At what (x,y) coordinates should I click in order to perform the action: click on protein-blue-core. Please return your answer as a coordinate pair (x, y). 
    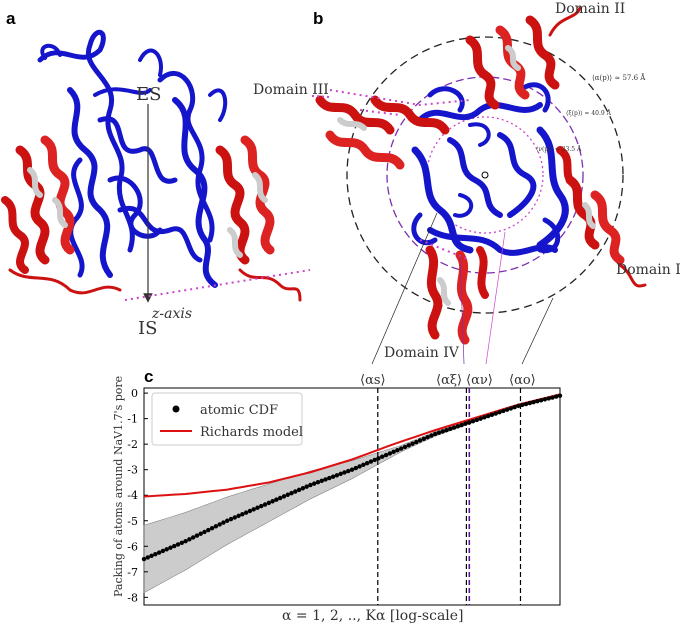
    Looking at the image, I should click on (132, 159).